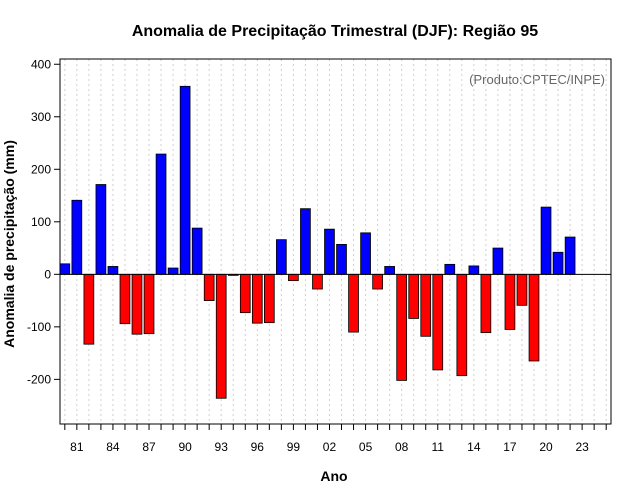 The height and width of the screenshot is (500, 640). Describe the element at coordinates (510, 301) in the screenshot. I see `bar-2017` at that location.